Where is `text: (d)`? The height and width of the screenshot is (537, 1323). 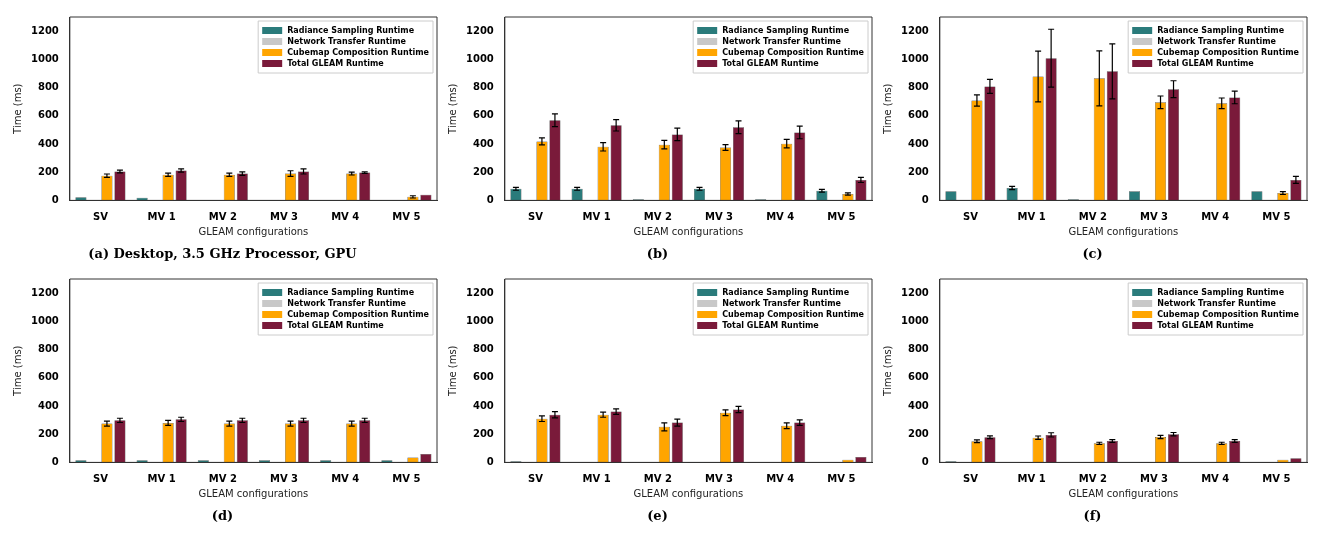
text: (d) is located at coordinates (222, 515).